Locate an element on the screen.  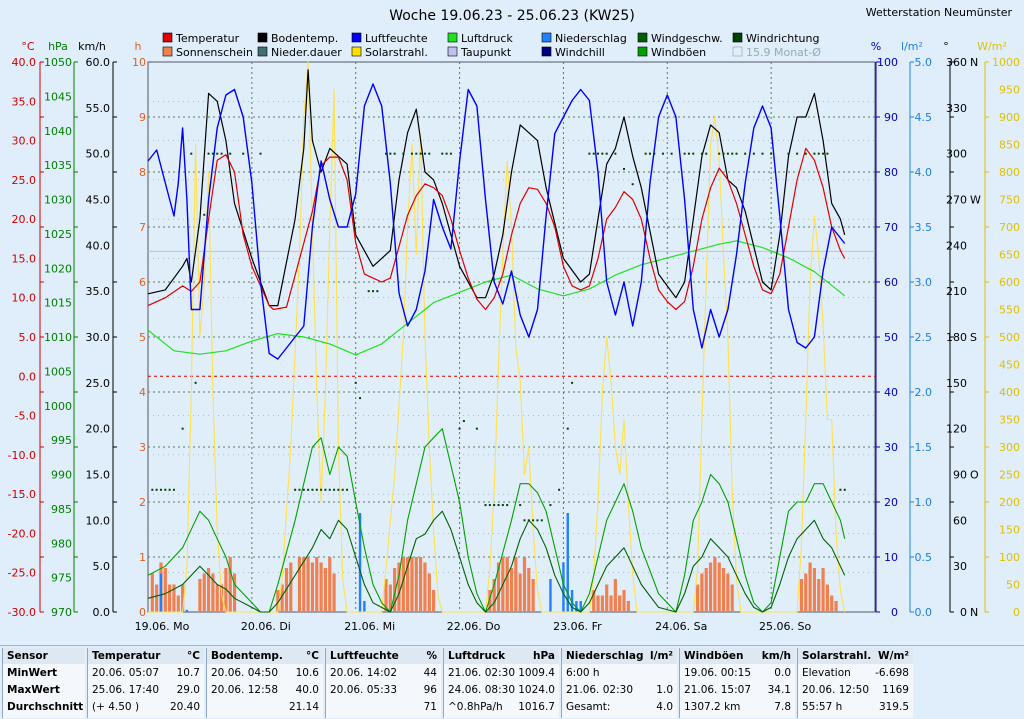
stats-cell-row: 21.14 is located at coordinates (265, 706).